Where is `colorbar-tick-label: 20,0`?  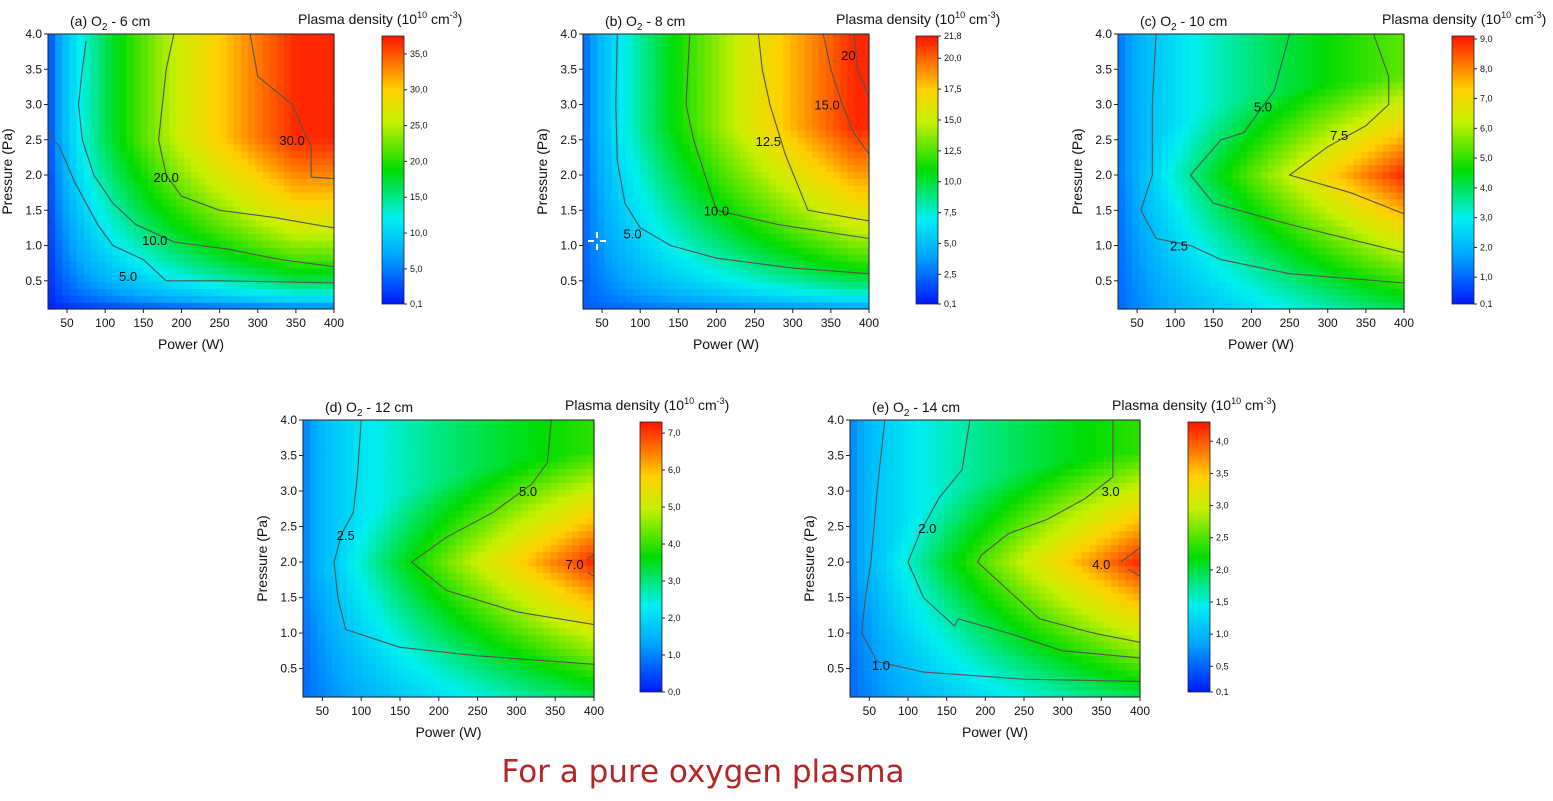
colorbar-tick-label: 20,0 is located at coordinates (953, 58).